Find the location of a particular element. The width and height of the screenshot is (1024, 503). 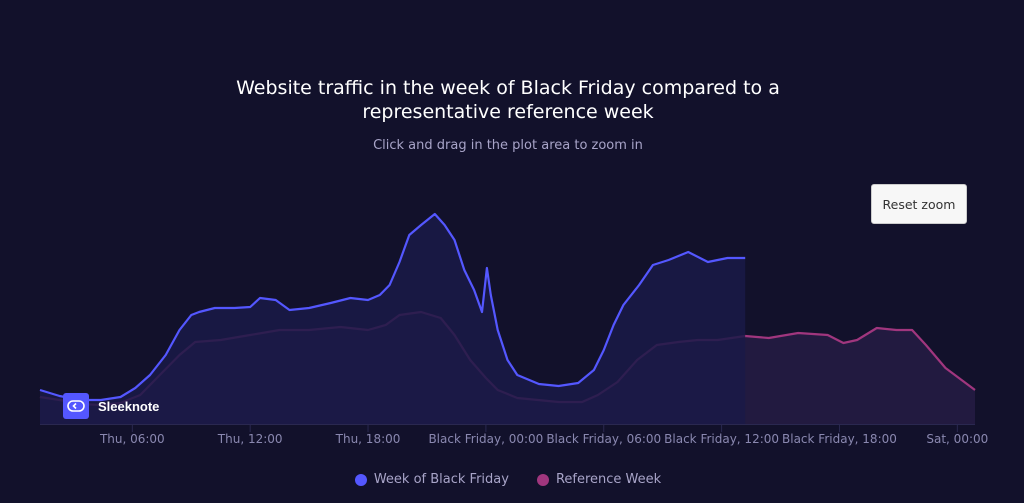

x-tick-label: Black Friday, 12:00 is located at coordinates (721, 439).